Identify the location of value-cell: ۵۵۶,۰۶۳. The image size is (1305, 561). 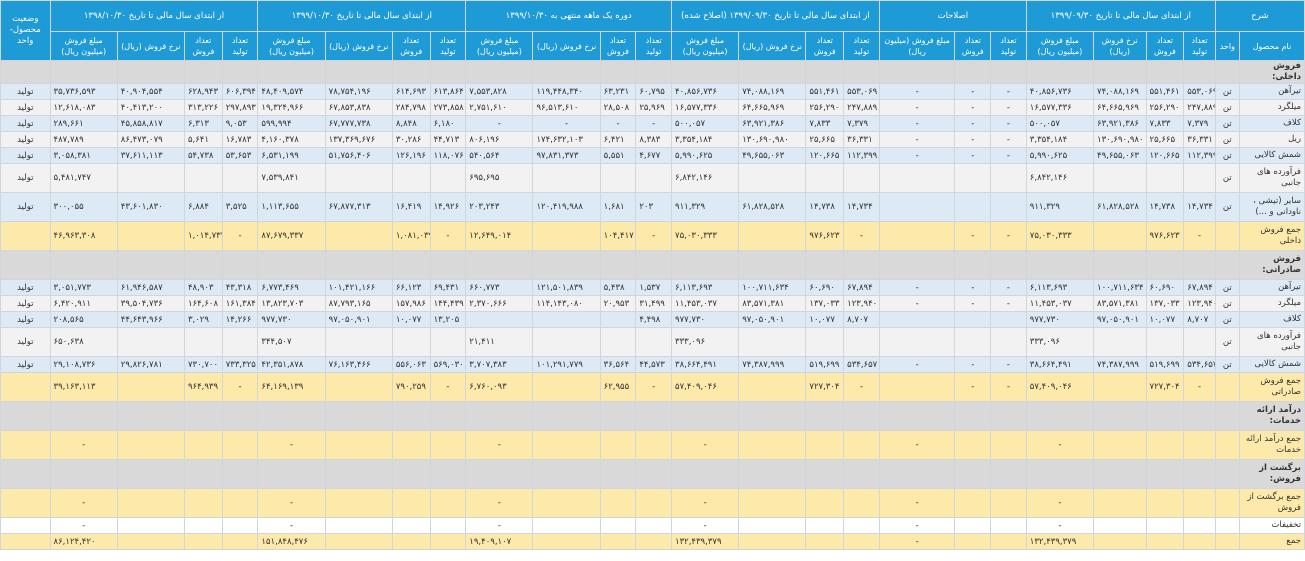
(411, 364).